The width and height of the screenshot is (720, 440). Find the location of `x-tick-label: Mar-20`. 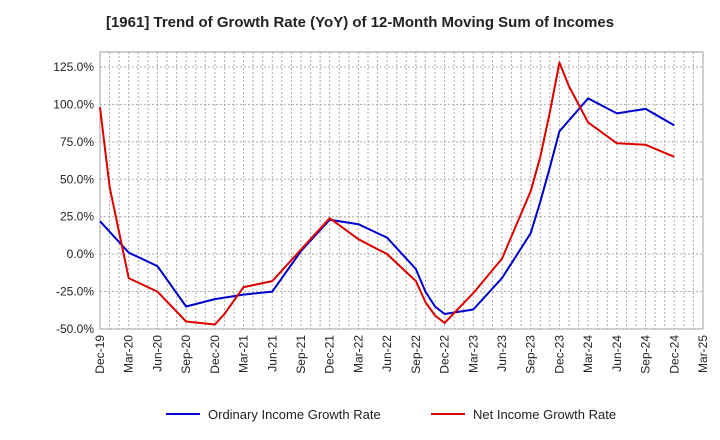

x-tick-label: Mar-20 is located at coordinates (129, 354).